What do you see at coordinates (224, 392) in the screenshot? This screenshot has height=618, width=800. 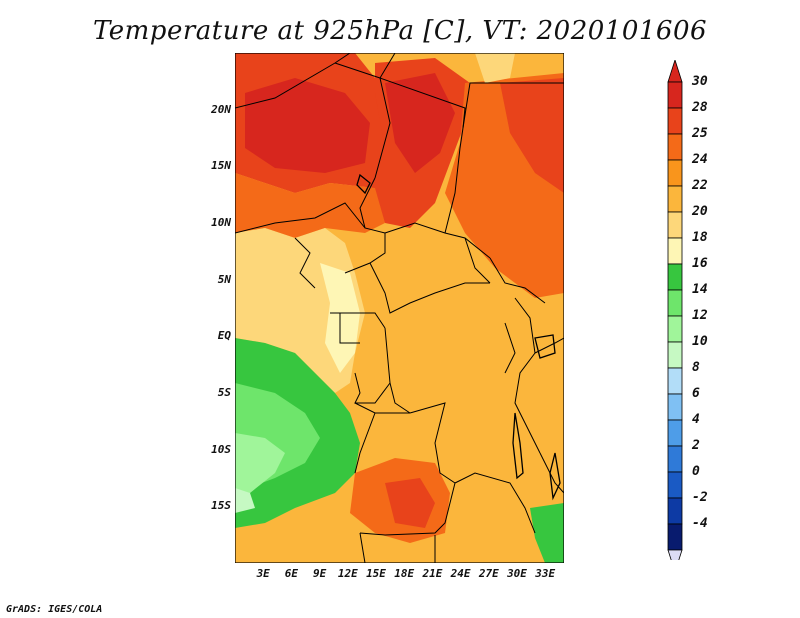 I see `lat-tick-label: 5S` at bounding box center [224, 392].